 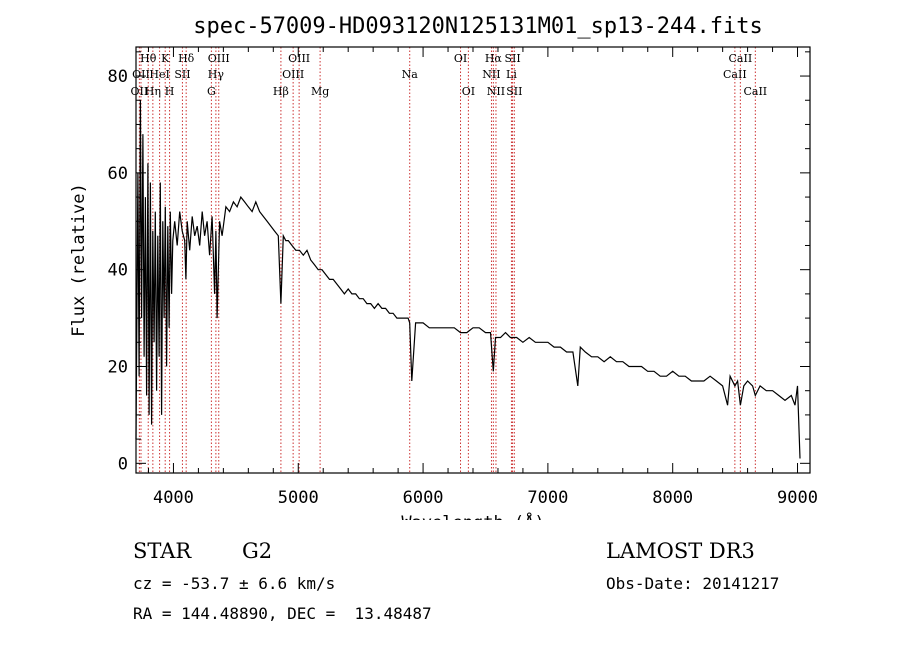 I want to click on spectral-line-label: Hβ, so click(x=281, y=91).